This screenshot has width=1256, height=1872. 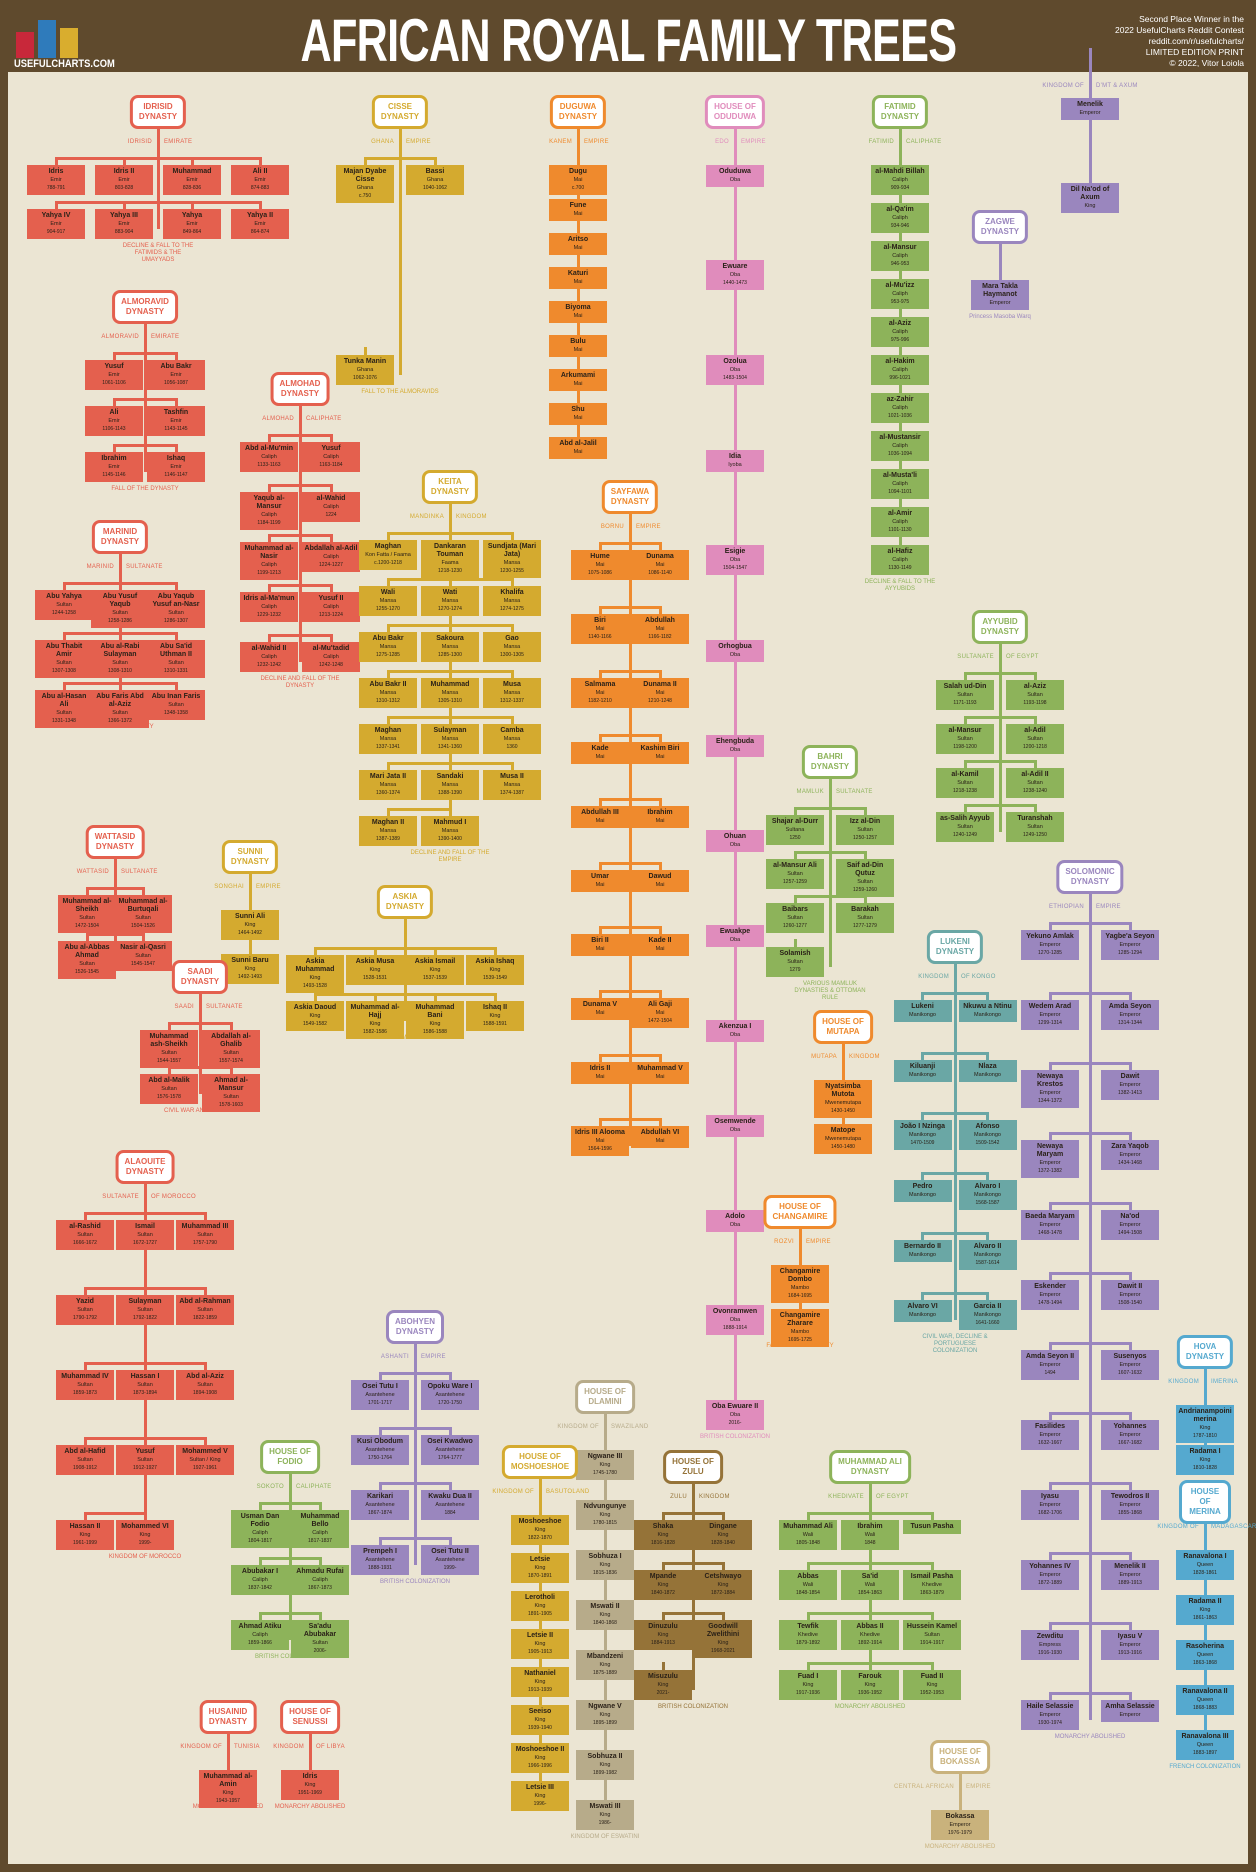 What do you see at coordinates (315, 1016) in the screenshot?
I see `ruler-node: Askia Daoud King 1549-1582` at bounding box center [315, 1016].